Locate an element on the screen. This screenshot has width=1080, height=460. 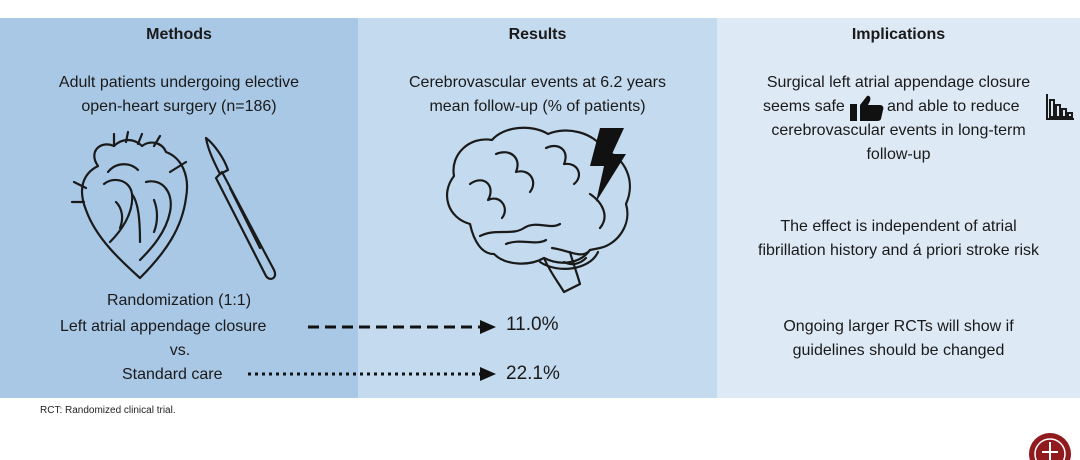
outcome-line-1: Cerebrovascular events at 6.2 years is located at coordinates (537, 82).